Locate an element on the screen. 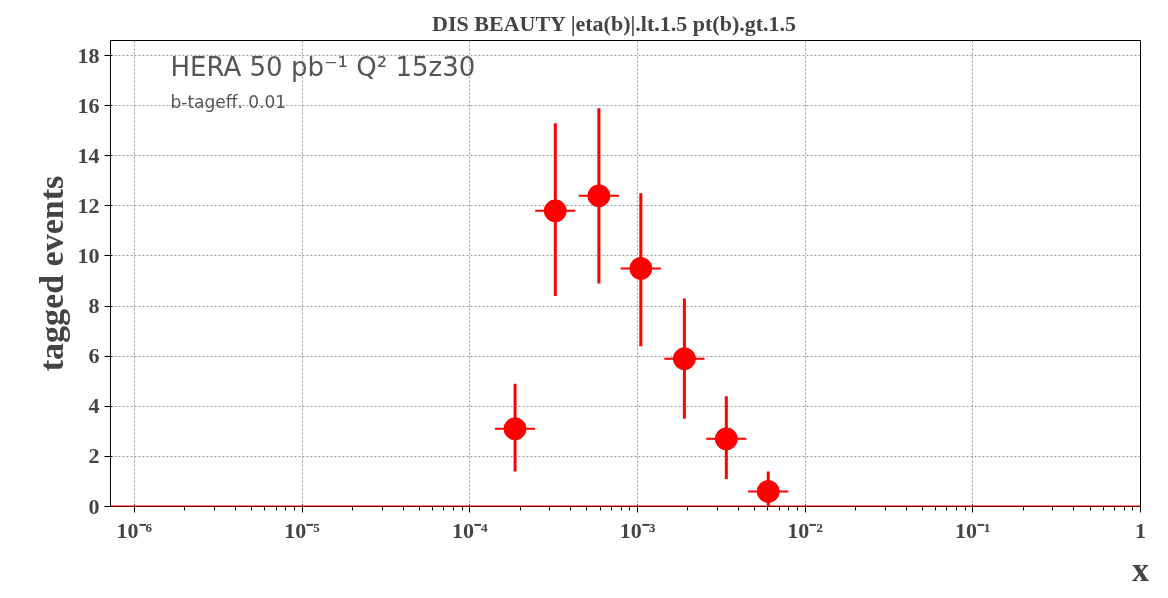  y-tick-label: 8 is located at coordinates (94, 306).